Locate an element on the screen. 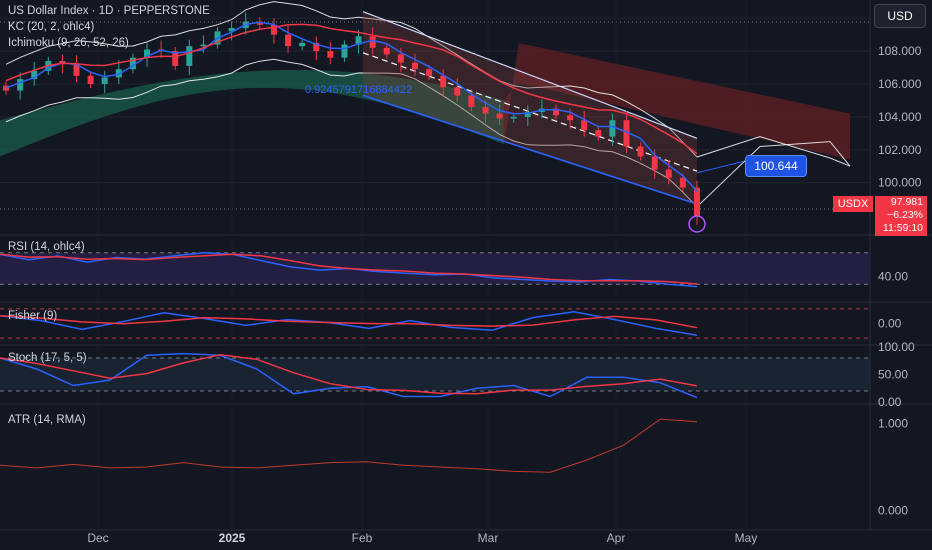 The image size is (932, 550). event-marker is located at coordinates (697, 224).